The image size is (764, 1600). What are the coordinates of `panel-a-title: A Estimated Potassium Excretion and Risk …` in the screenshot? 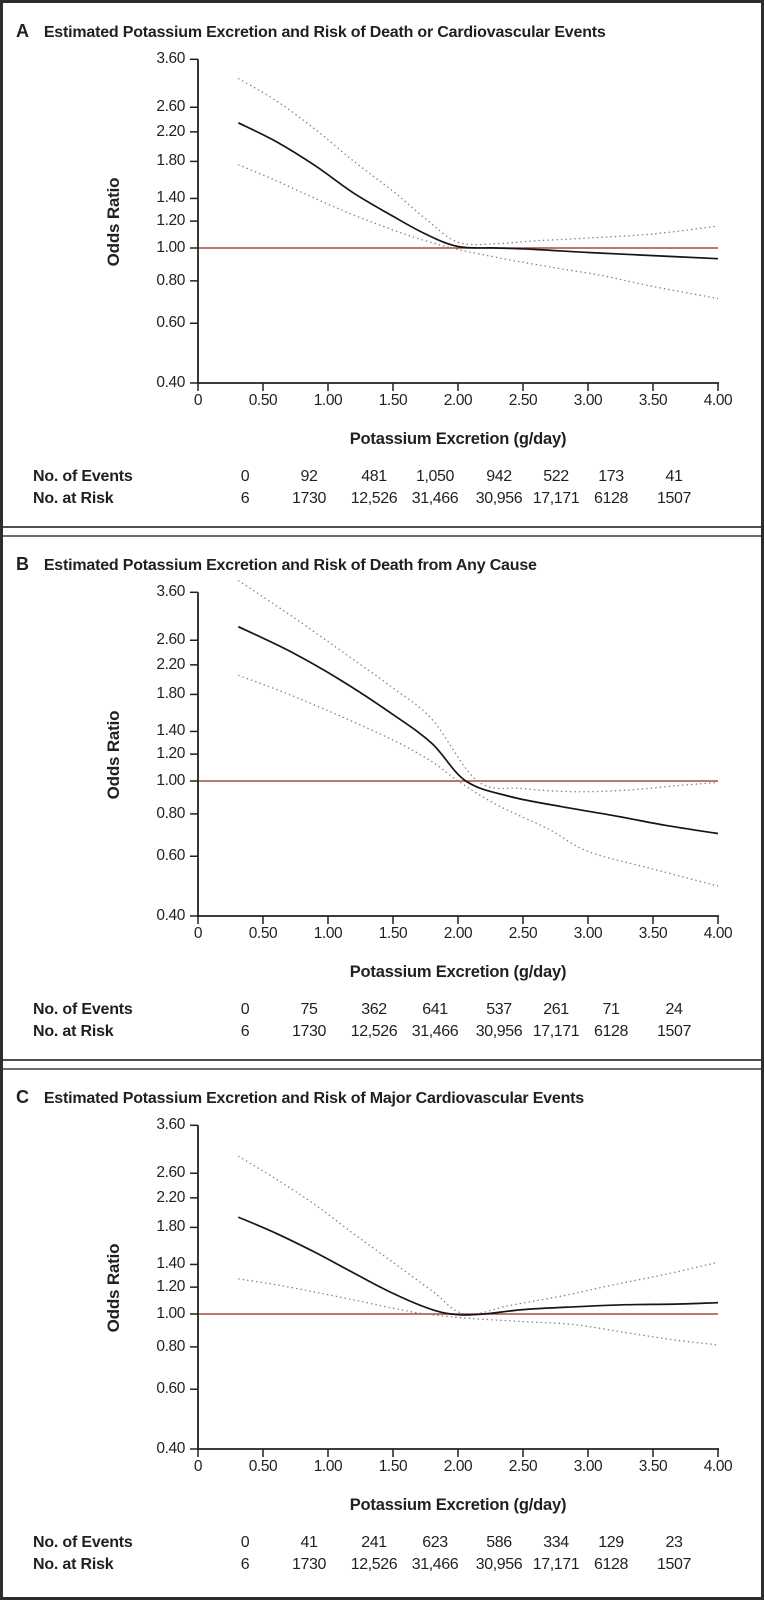 It's located at (311, 31).